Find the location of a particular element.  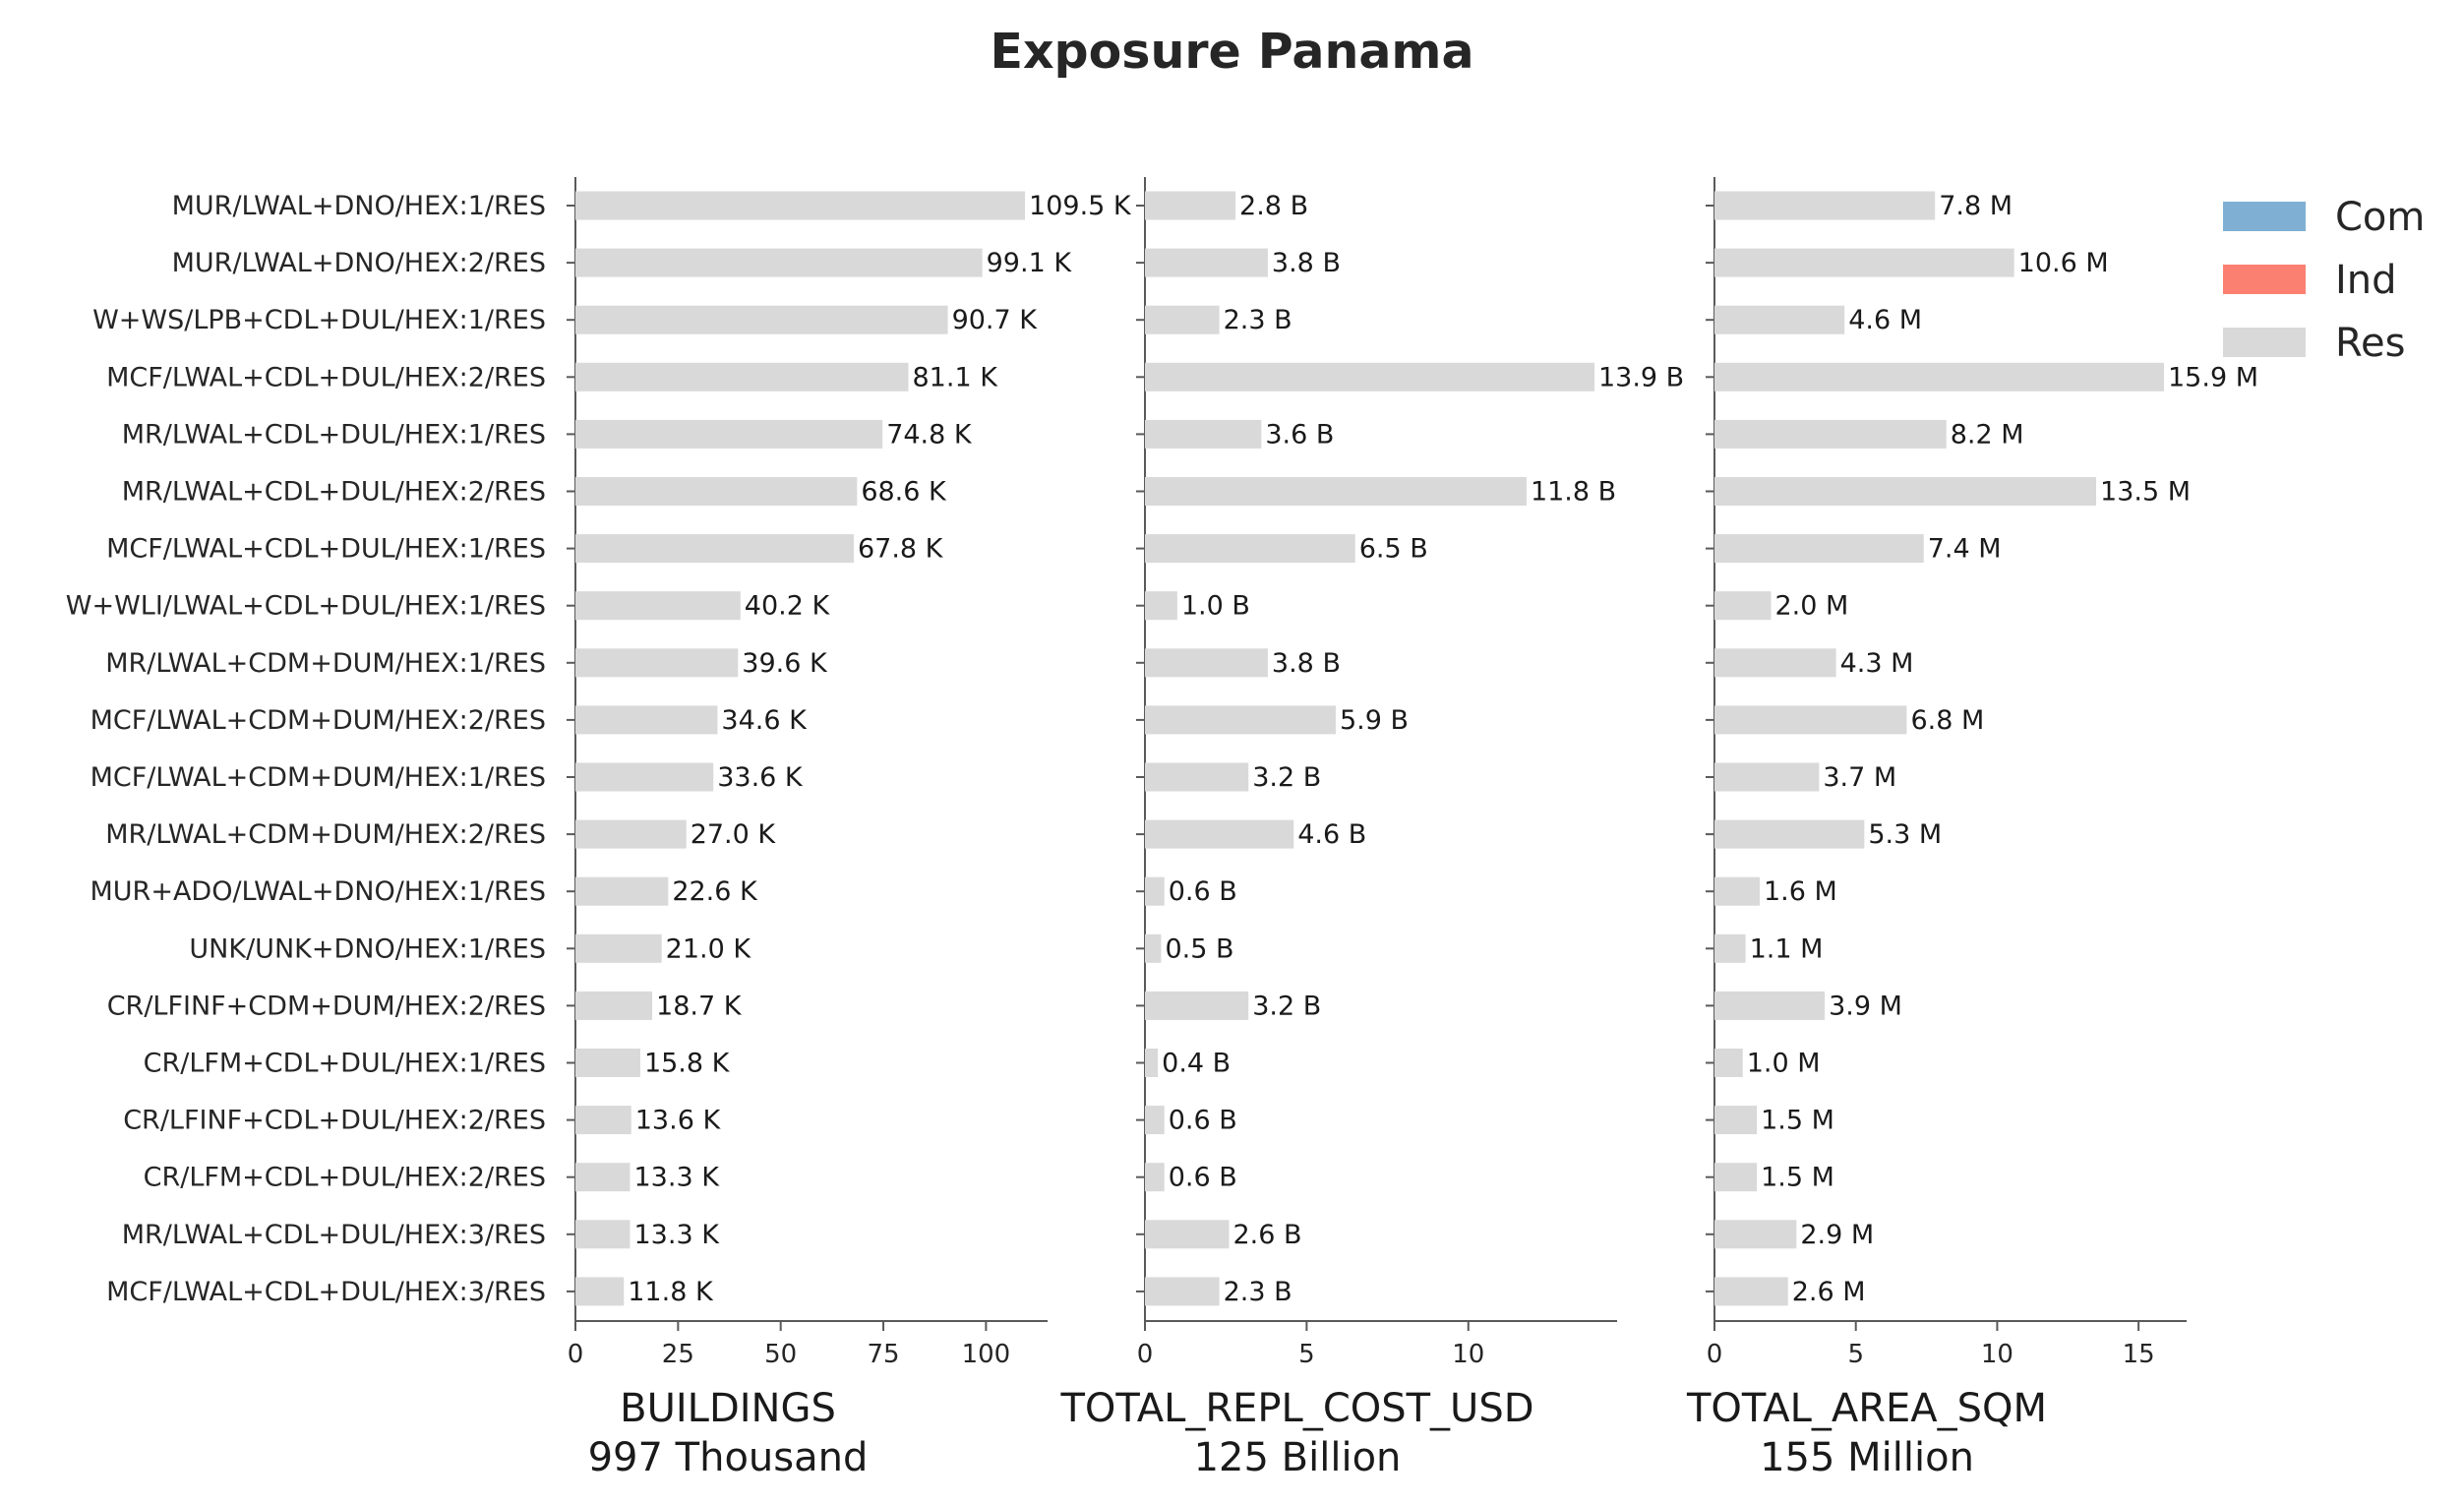

category-label-mur-lwal-dno-hex-1-res: MUR/LWAL+DNO/HEX:1/RES is located at coordinates (359, 206).